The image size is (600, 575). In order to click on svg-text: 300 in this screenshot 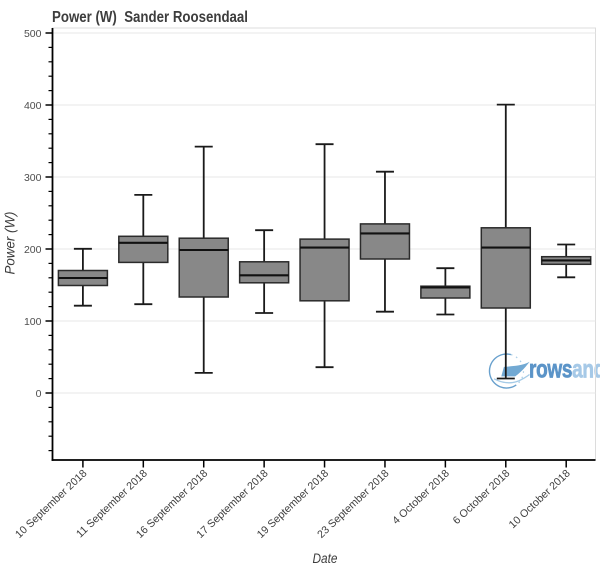, I will do `click(33, 178)`.